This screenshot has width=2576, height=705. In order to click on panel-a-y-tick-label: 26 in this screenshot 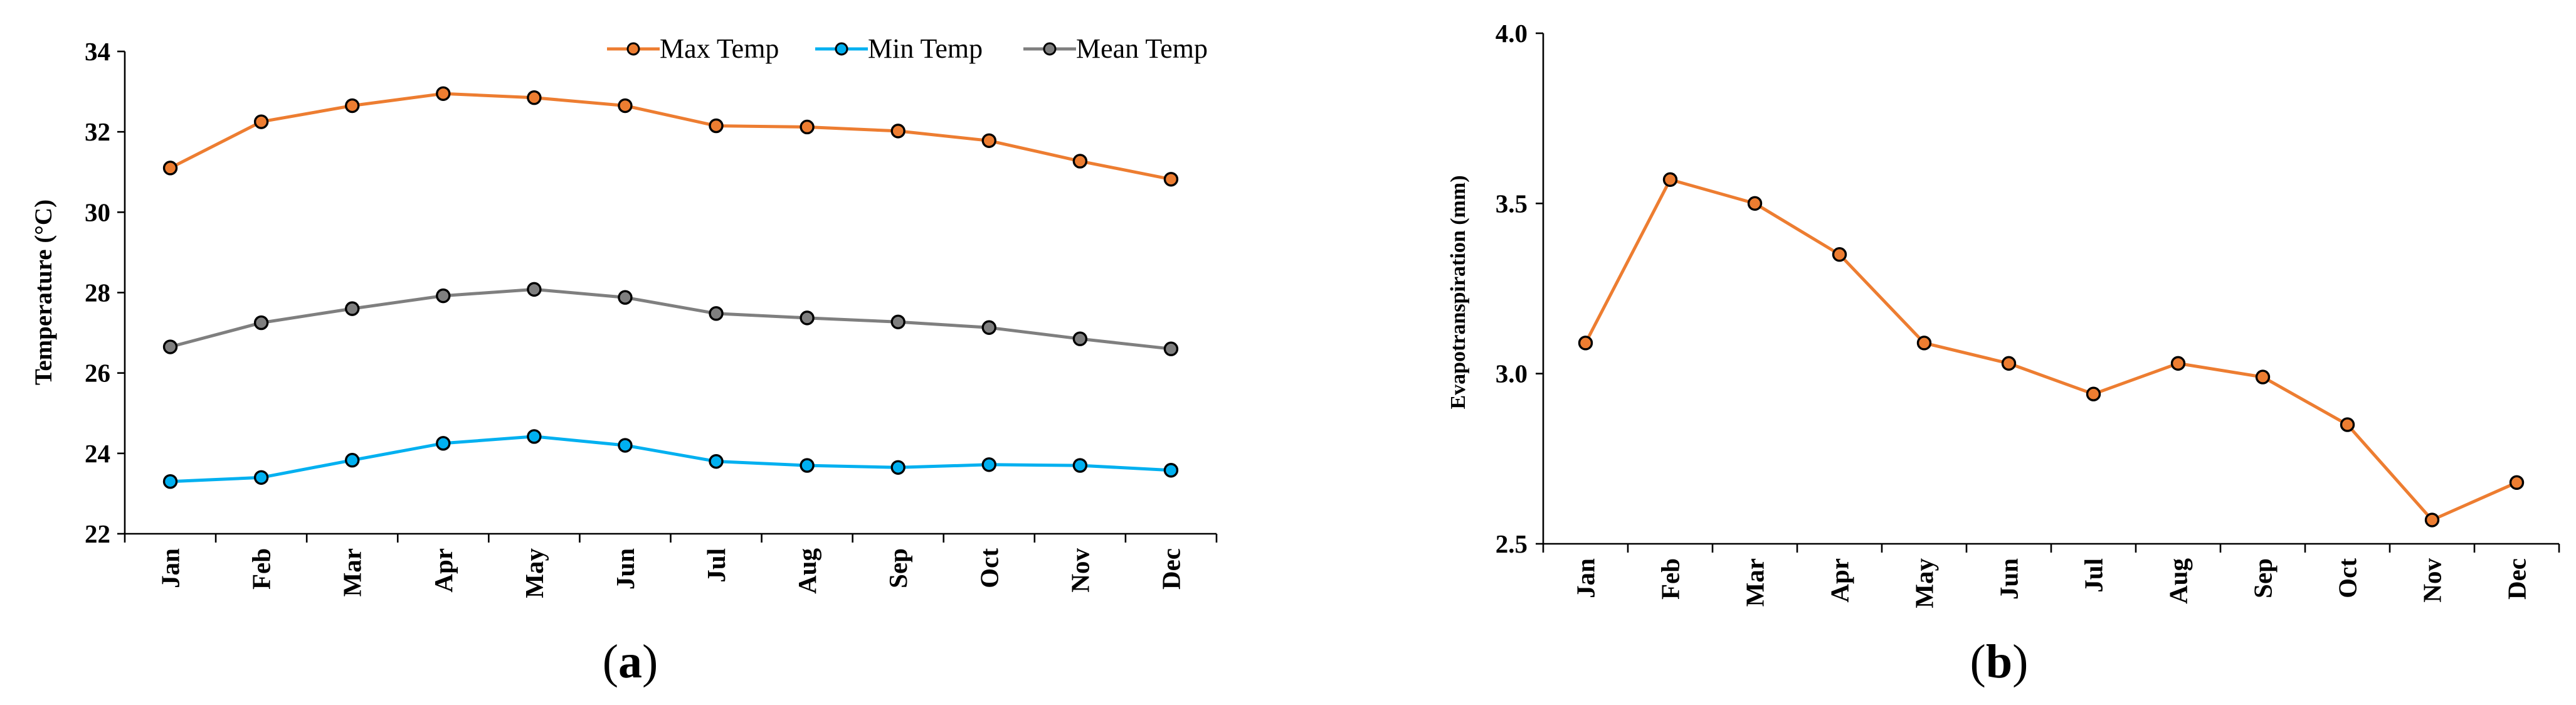, I will do `click(98, 374)`.